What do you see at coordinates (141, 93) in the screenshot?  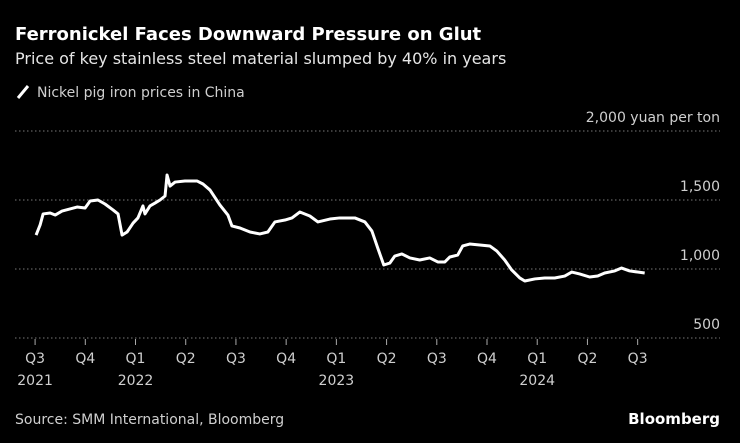 I see `legend-label: Nickel pig iron prices in China` at bounding box center [141, 93].